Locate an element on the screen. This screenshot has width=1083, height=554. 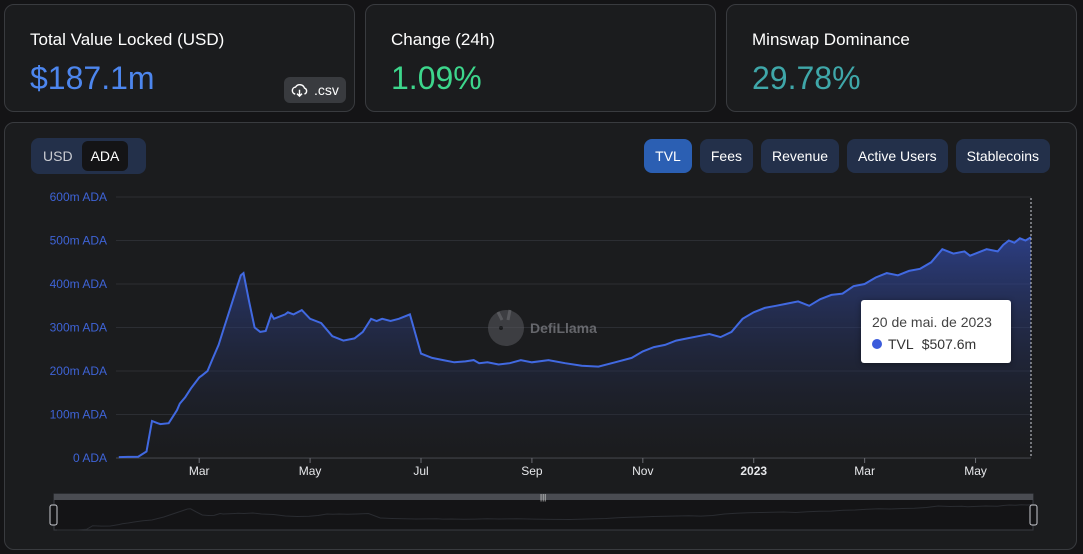
tvl-stat-value: $187.1m is located at coordinates (92, 78).